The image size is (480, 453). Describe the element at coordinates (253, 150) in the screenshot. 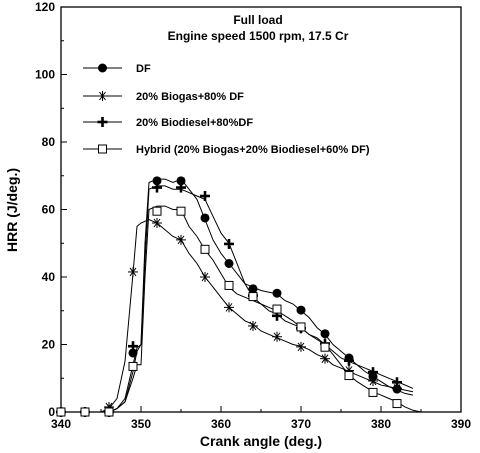

I see `legend-label: Hybrid (20% Biogas+20% Biodiesel+60% DF)` at that location.